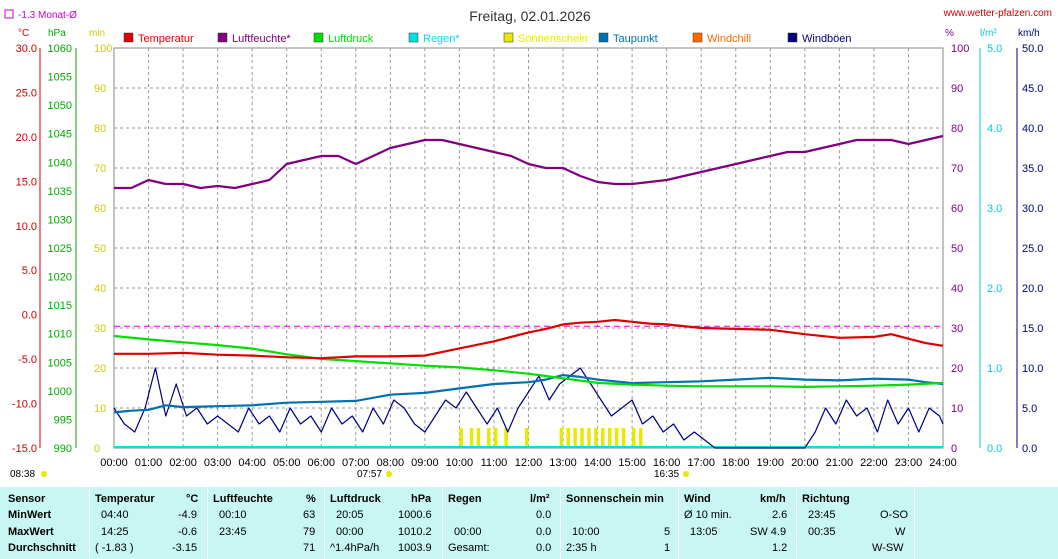 The width and height of the screenshot is (1058, 559). Describe the element at coordinates (100, 249) in the screenshot. I see `sunshine-tick-5: 50` at that location.